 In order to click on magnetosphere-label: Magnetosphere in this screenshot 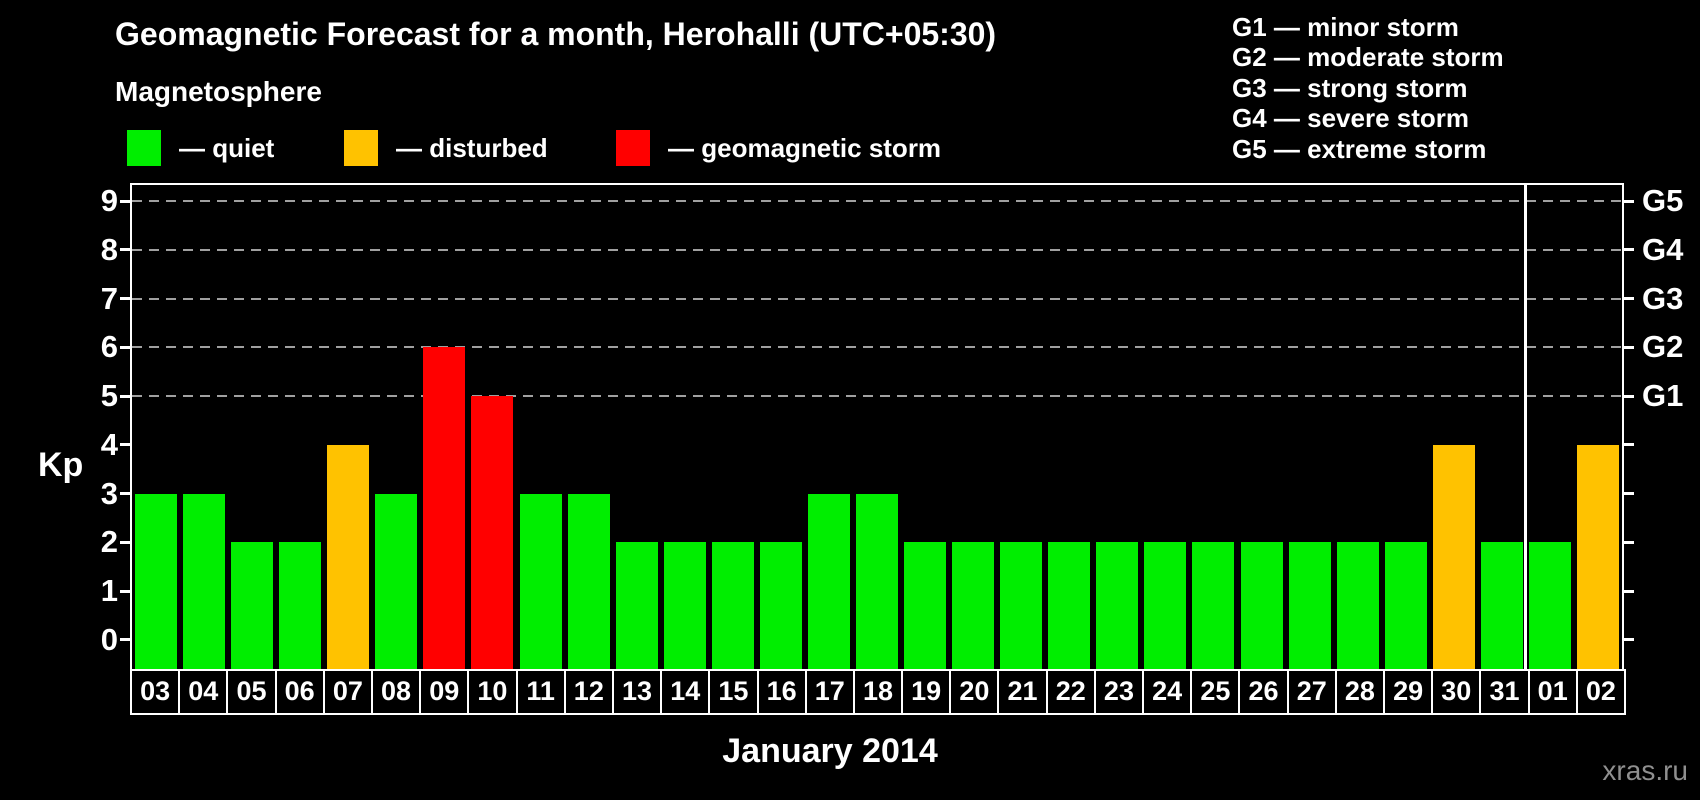, I will do `click(218, 91)`.